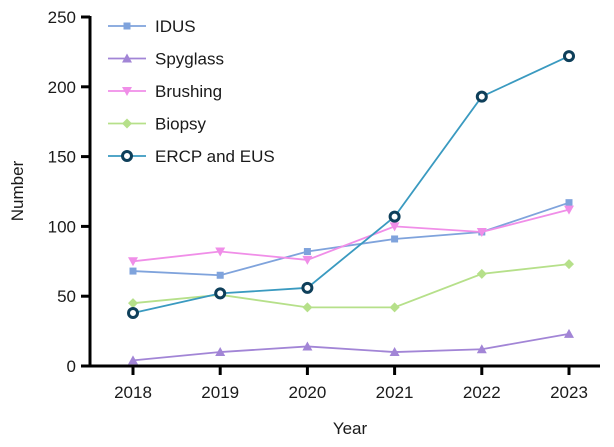 The width and height of the screenshot is (614, 447). What do you see at coordinates (66, 296) in the screenshot?
I see `y-tick-label: 50` at bounding box center [66, 296].